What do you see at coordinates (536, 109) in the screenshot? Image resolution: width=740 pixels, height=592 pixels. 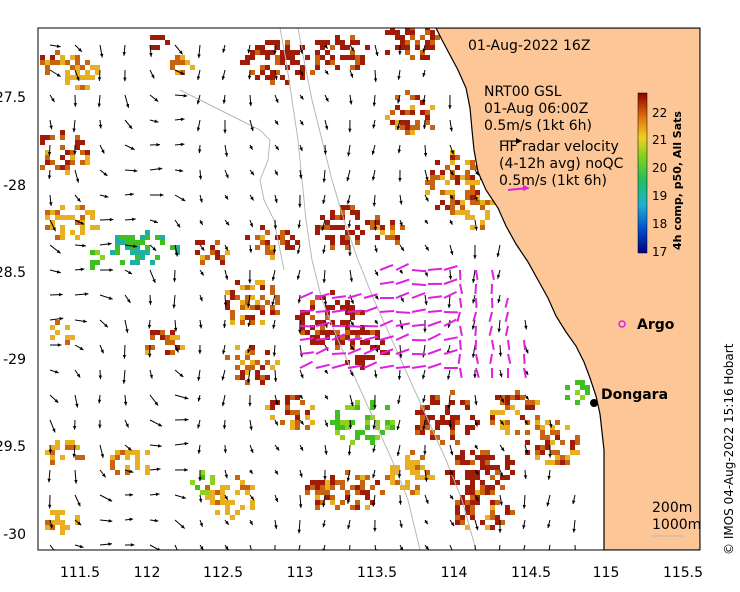 I see `model-time: 01-Aug 06:00Z` at bounding box center [536, 109].